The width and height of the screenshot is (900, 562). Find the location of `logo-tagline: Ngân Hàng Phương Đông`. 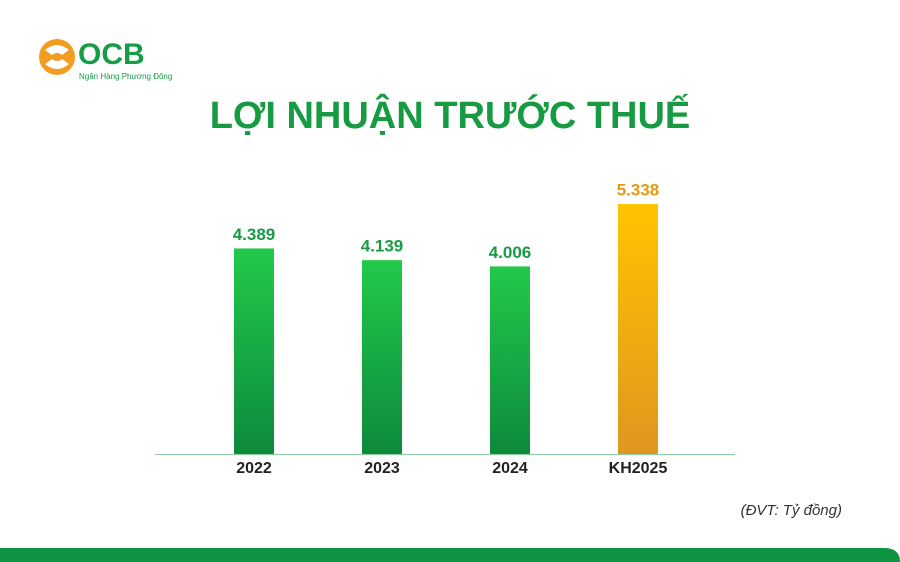

logo-tagline: Ngân Hàng Phương Đông is located at coordinates (125, 76).